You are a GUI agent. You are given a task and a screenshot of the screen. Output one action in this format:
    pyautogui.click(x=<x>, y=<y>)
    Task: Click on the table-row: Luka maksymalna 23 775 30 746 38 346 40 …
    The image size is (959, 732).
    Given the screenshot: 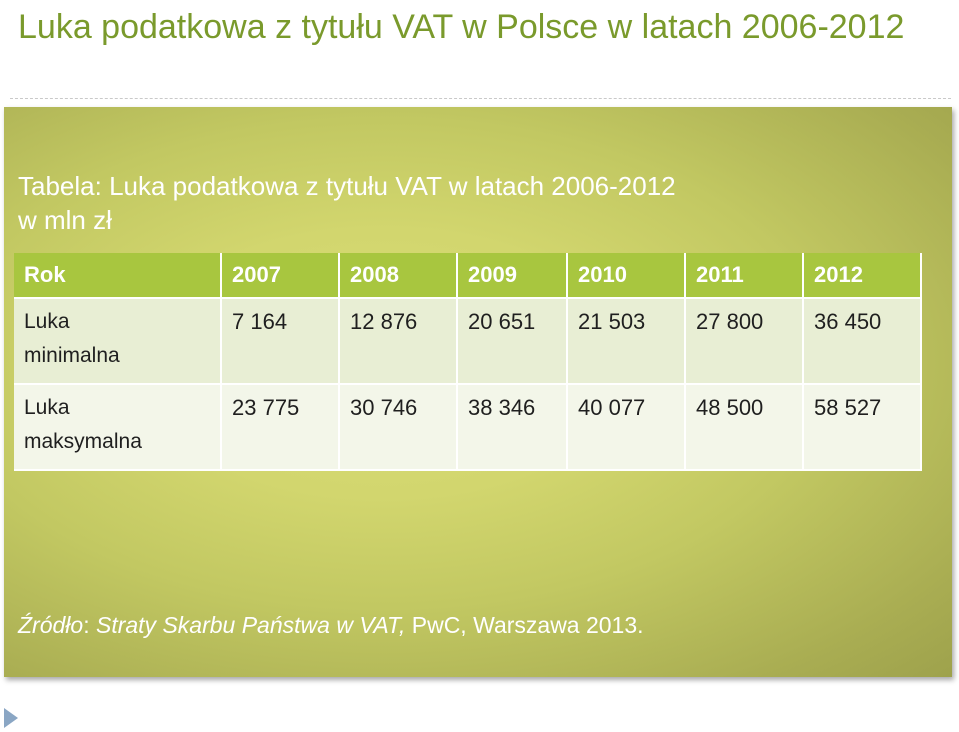 What is the action you would take?
    pyautogui.click(x=468, y=428)
    